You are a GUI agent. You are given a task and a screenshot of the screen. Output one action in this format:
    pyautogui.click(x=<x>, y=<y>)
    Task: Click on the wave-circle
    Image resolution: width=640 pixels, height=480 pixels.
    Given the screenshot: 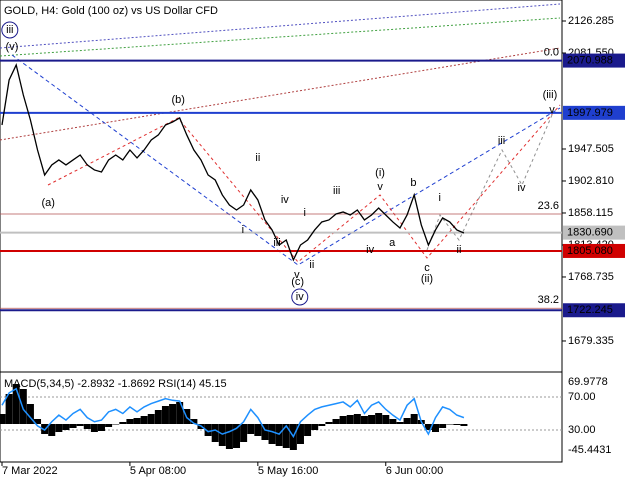 What is the action you would take?
    pyautogui.click(x=10, y=30)
    